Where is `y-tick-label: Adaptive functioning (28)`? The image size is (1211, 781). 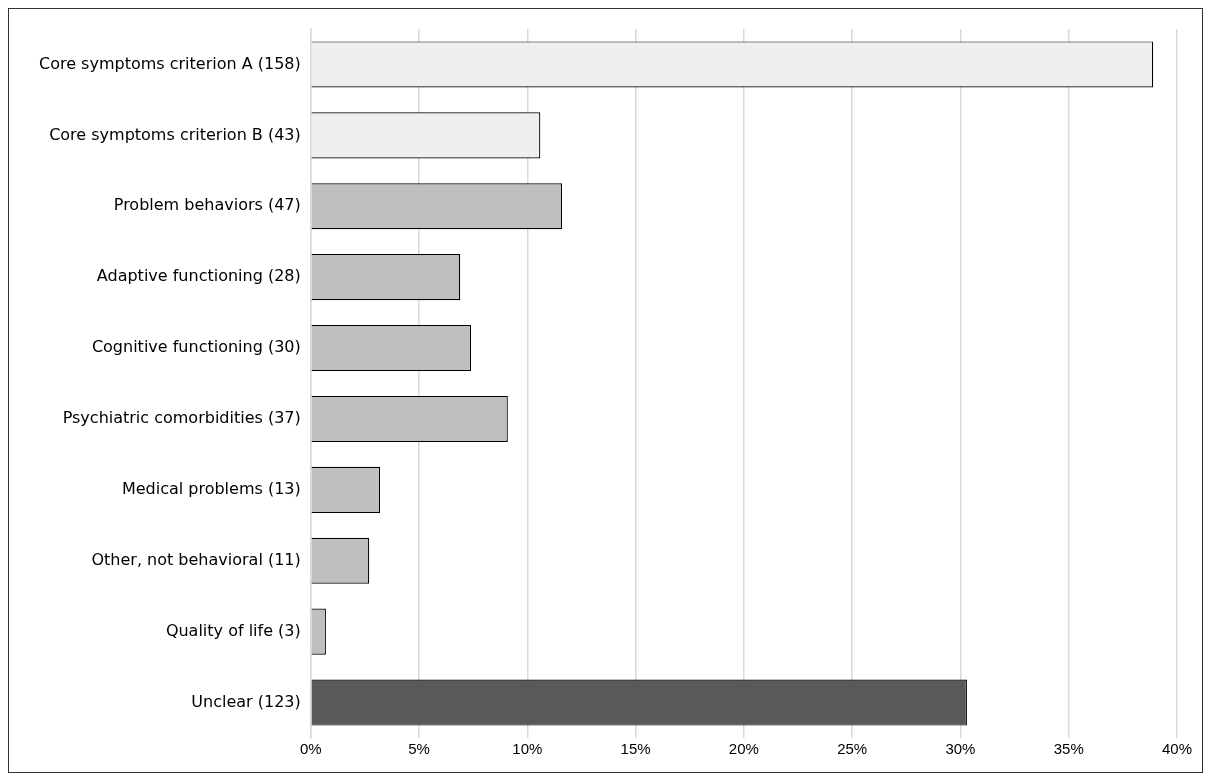 y-tick-label: Adaptive functioning (28) is located at coordinates (198, 276).